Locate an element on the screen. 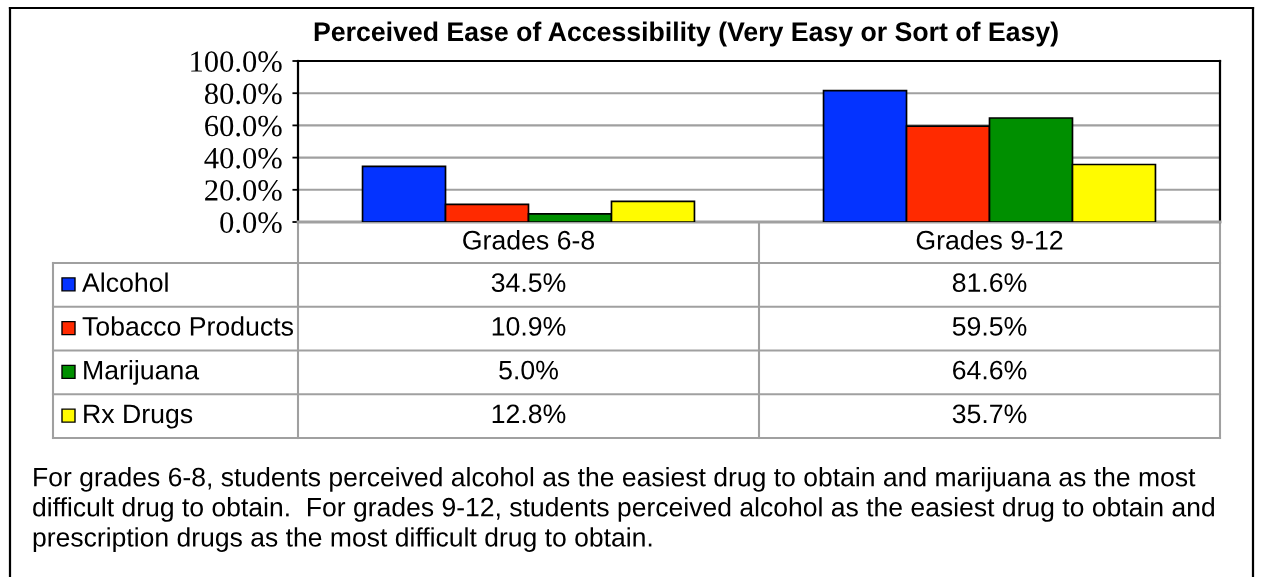 The height and width of the screenshot is (577, 1262). data-label: 12.8% is located at coordinates (529, 414).